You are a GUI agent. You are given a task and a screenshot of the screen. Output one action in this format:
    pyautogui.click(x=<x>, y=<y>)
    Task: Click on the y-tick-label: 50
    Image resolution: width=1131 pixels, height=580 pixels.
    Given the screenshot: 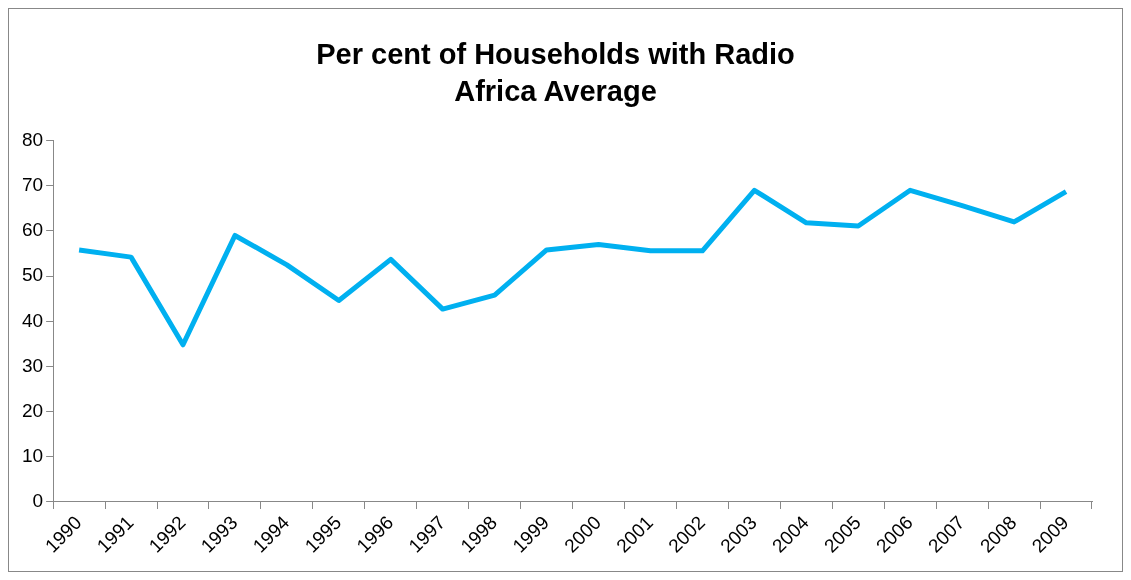 What is the action you would take?
    pyautogui.click(x=32, y=275)
    